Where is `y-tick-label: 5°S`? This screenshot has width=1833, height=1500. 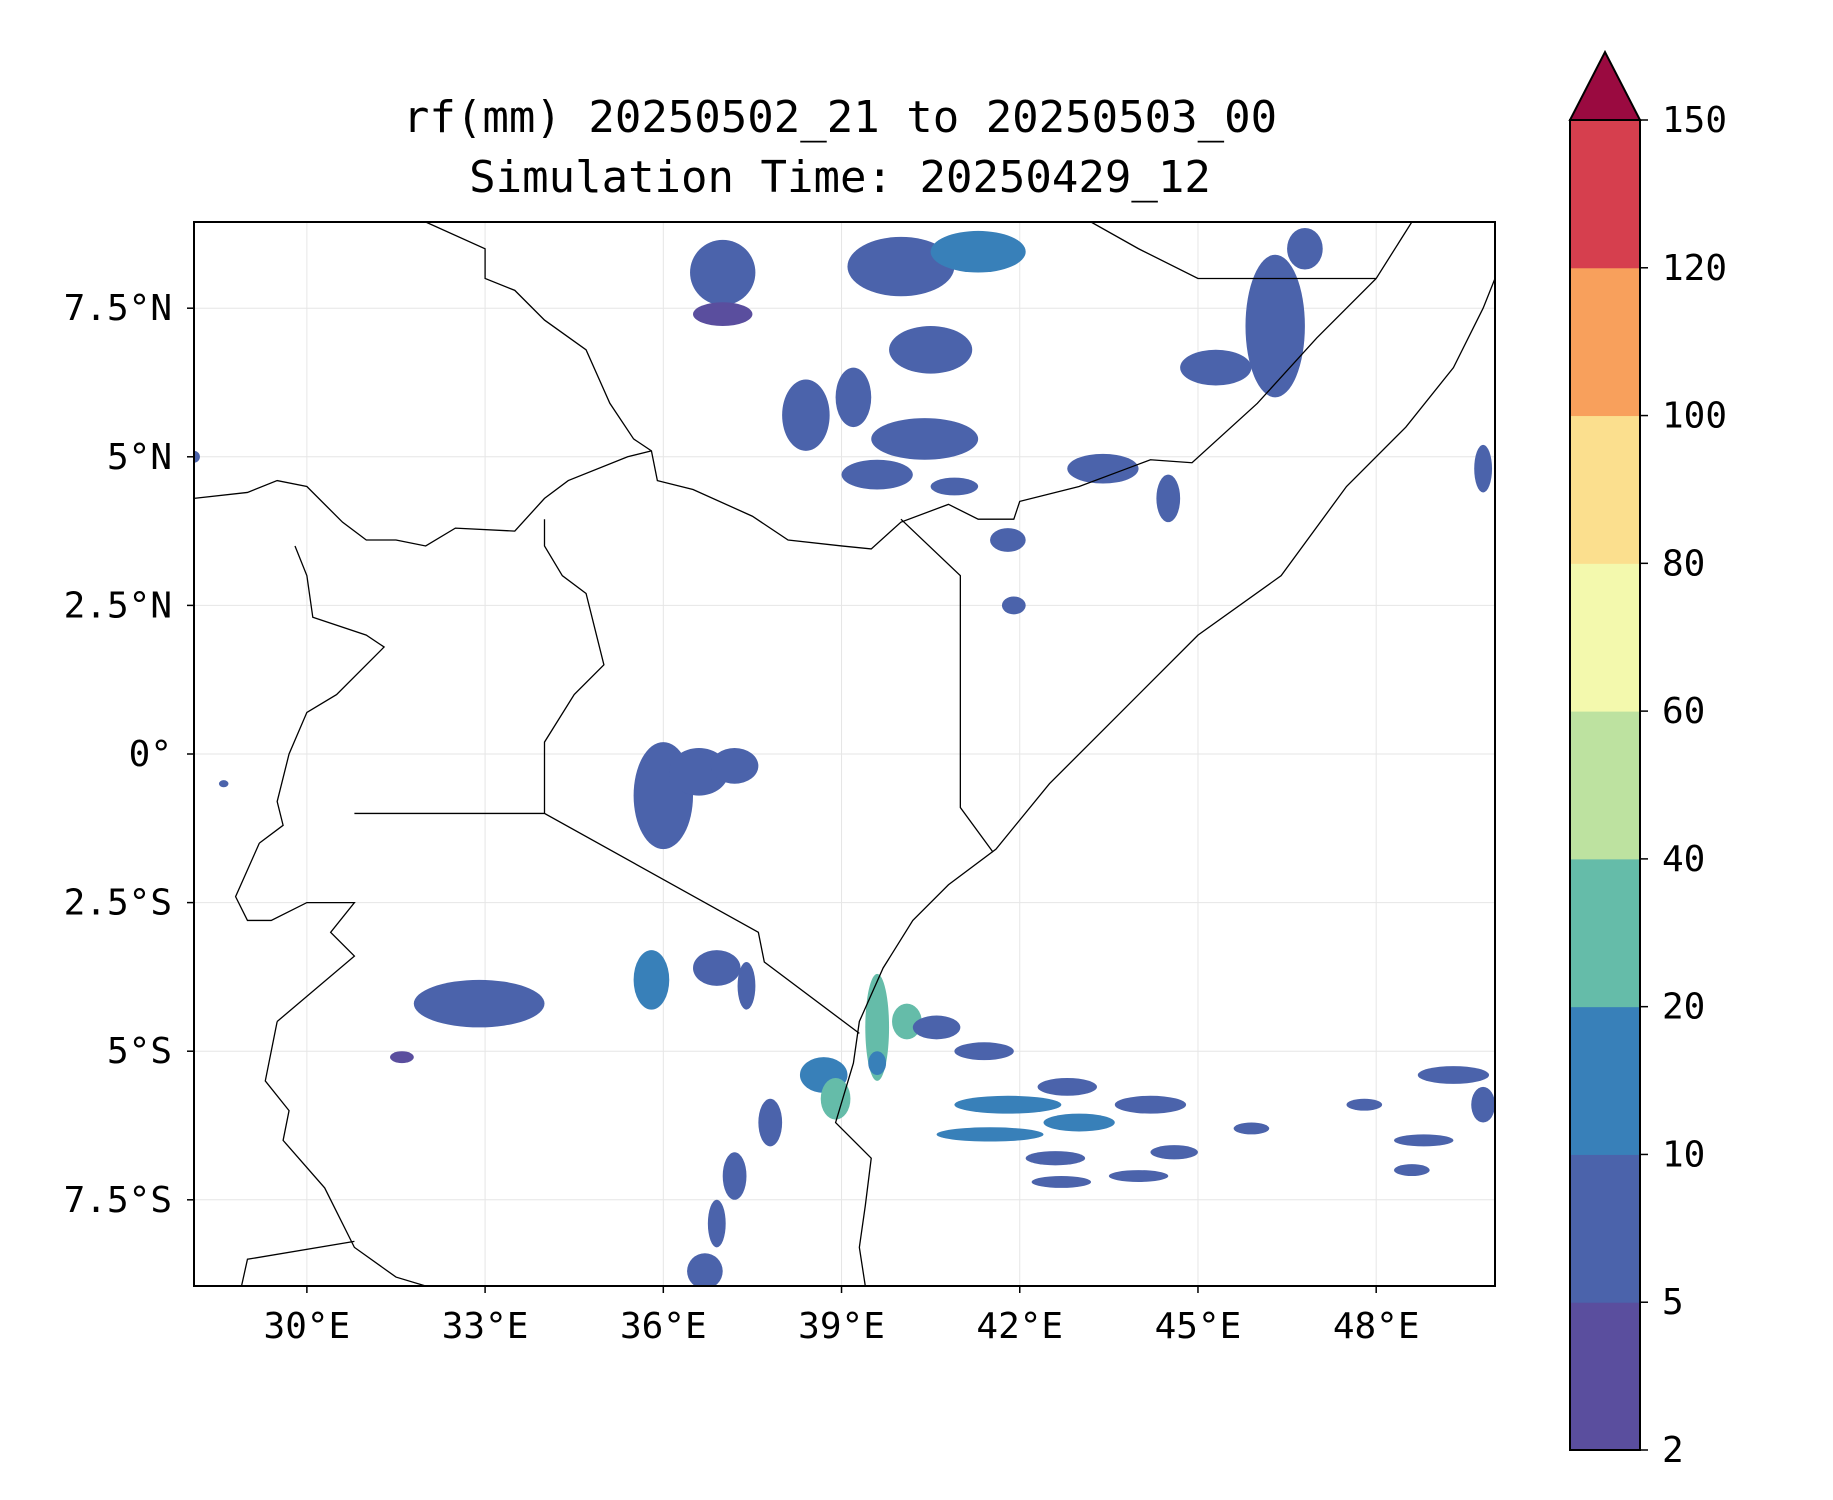
y-tick-label: 5°S is located at coordinates (139, 1051).